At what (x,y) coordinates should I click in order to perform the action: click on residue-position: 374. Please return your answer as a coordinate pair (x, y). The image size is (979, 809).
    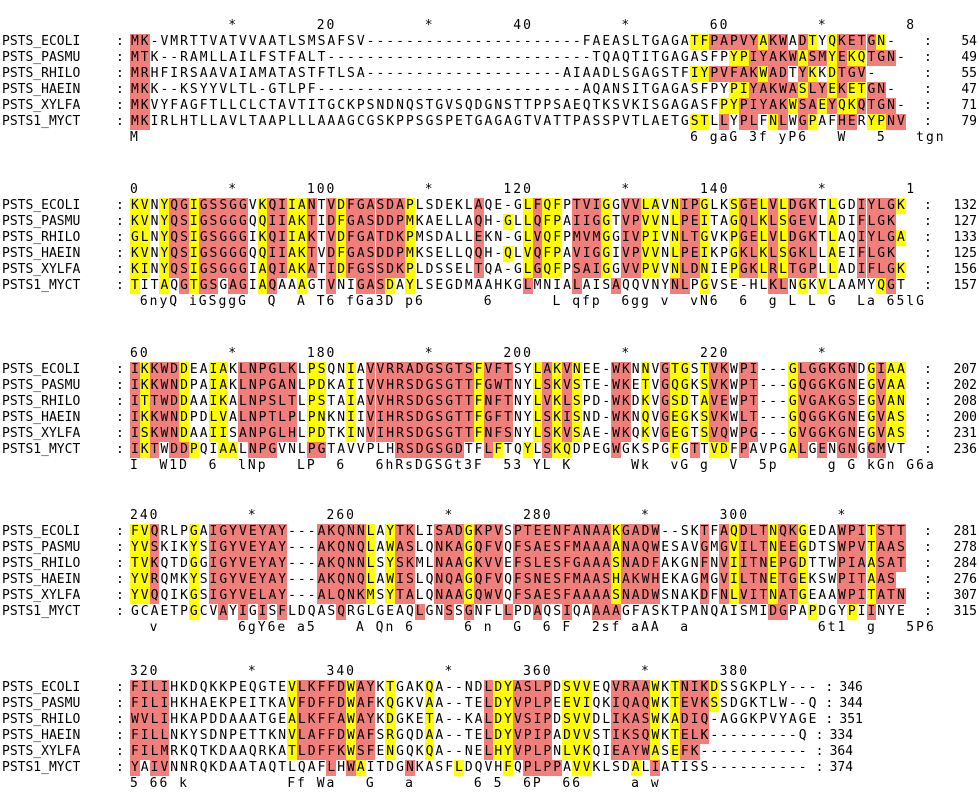
    Looking at the image, I should click on (841, 767).